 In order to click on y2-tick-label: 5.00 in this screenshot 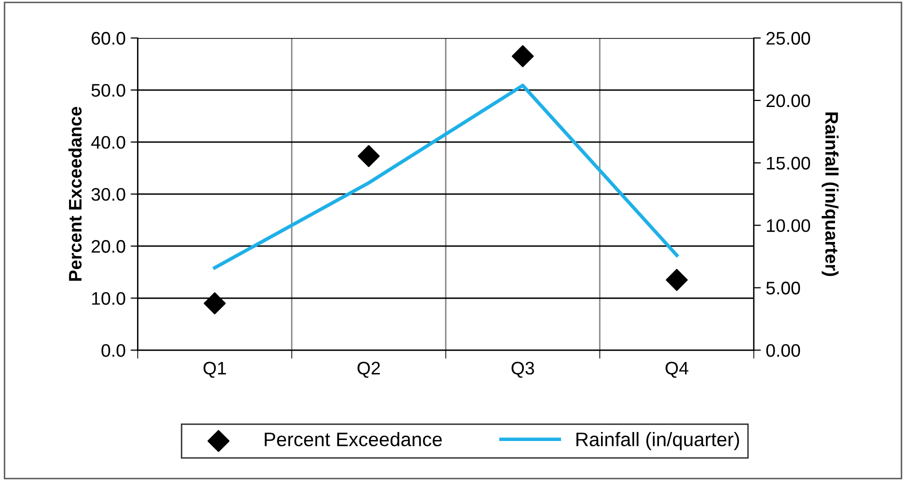, I will do `click(783, 288)`.